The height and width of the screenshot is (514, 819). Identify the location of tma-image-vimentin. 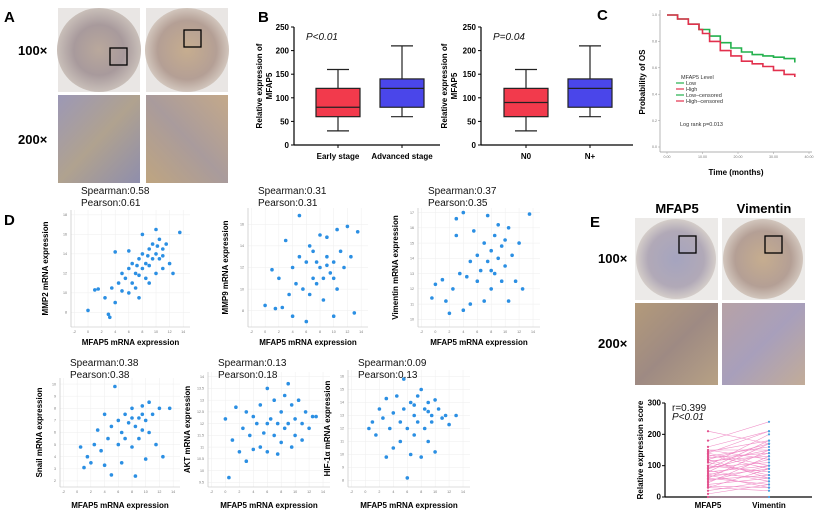
(763, 259).